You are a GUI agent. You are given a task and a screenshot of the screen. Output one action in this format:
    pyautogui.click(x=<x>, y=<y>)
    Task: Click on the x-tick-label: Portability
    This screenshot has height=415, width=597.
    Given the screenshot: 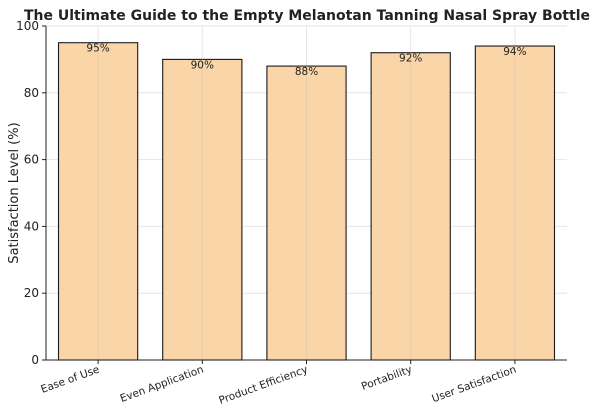 What is the action you would take?
    pyautogui.click(x=387, y=378)
    